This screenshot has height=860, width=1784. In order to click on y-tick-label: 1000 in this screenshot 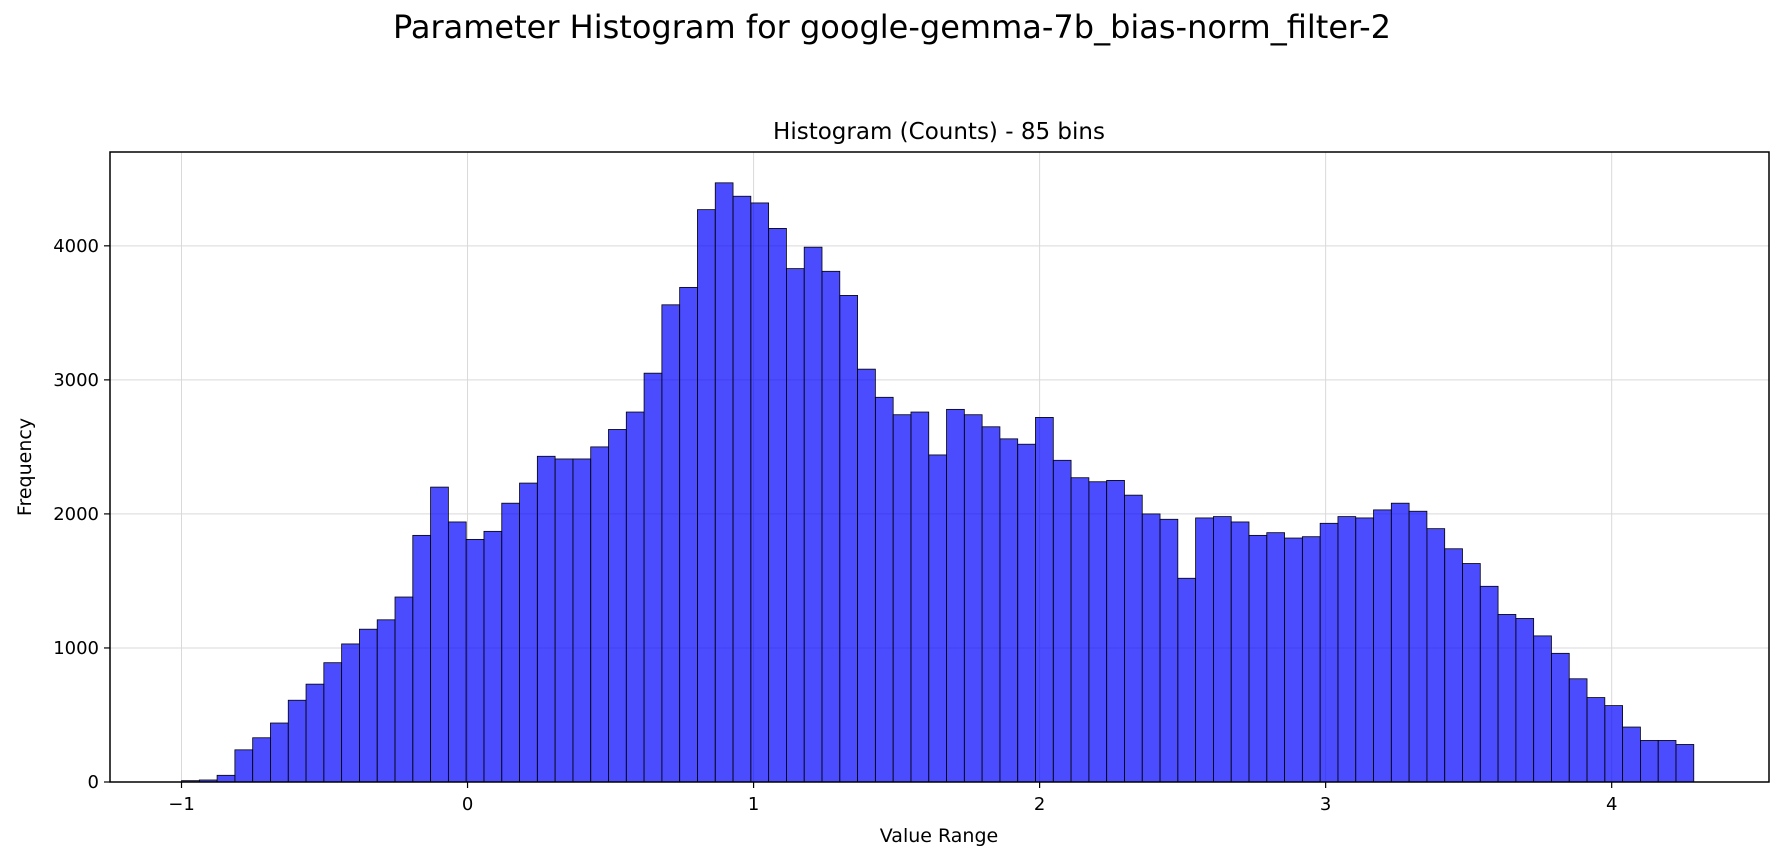, I will do `click(76, 648)`.